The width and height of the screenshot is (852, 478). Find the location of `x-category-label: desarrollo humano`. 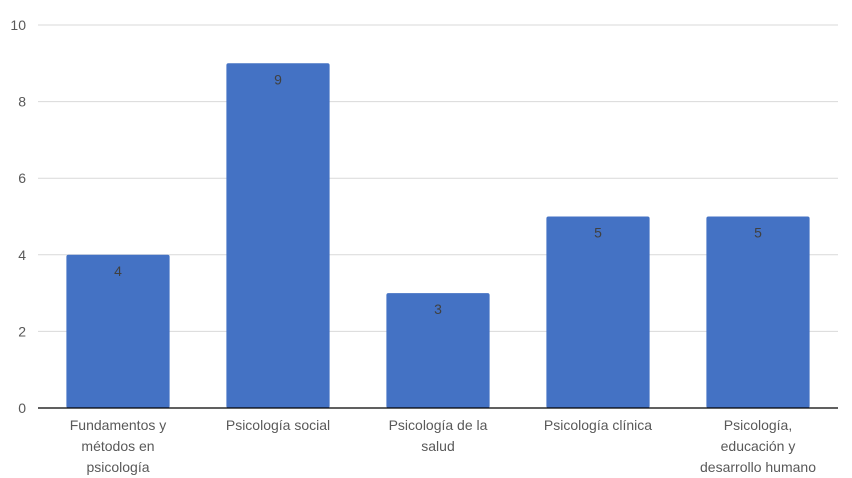

x-category-label: desarrollo humano is located at coordinates (758, 467).